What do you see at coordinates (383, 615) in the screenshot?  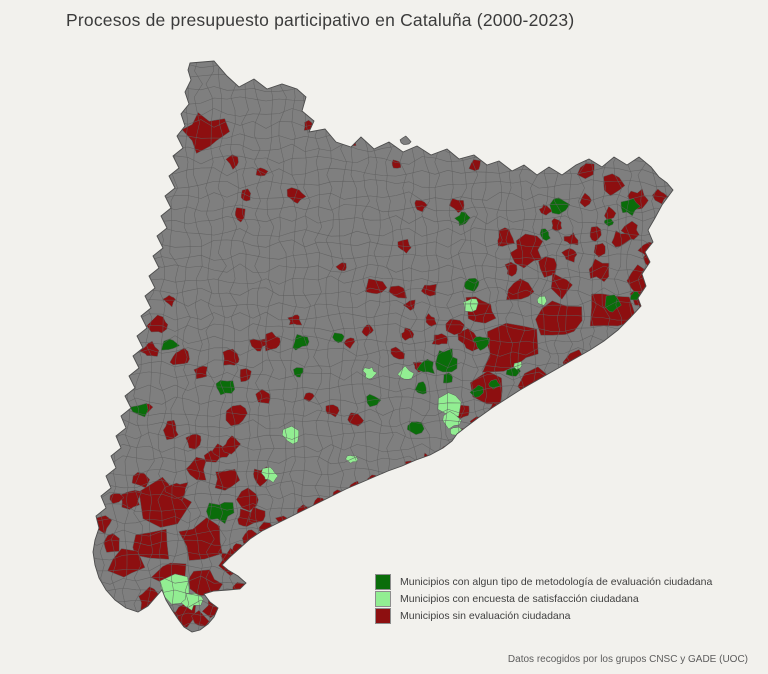 I see `legend-swatch-dark-red` at bounding box center [383, 615].